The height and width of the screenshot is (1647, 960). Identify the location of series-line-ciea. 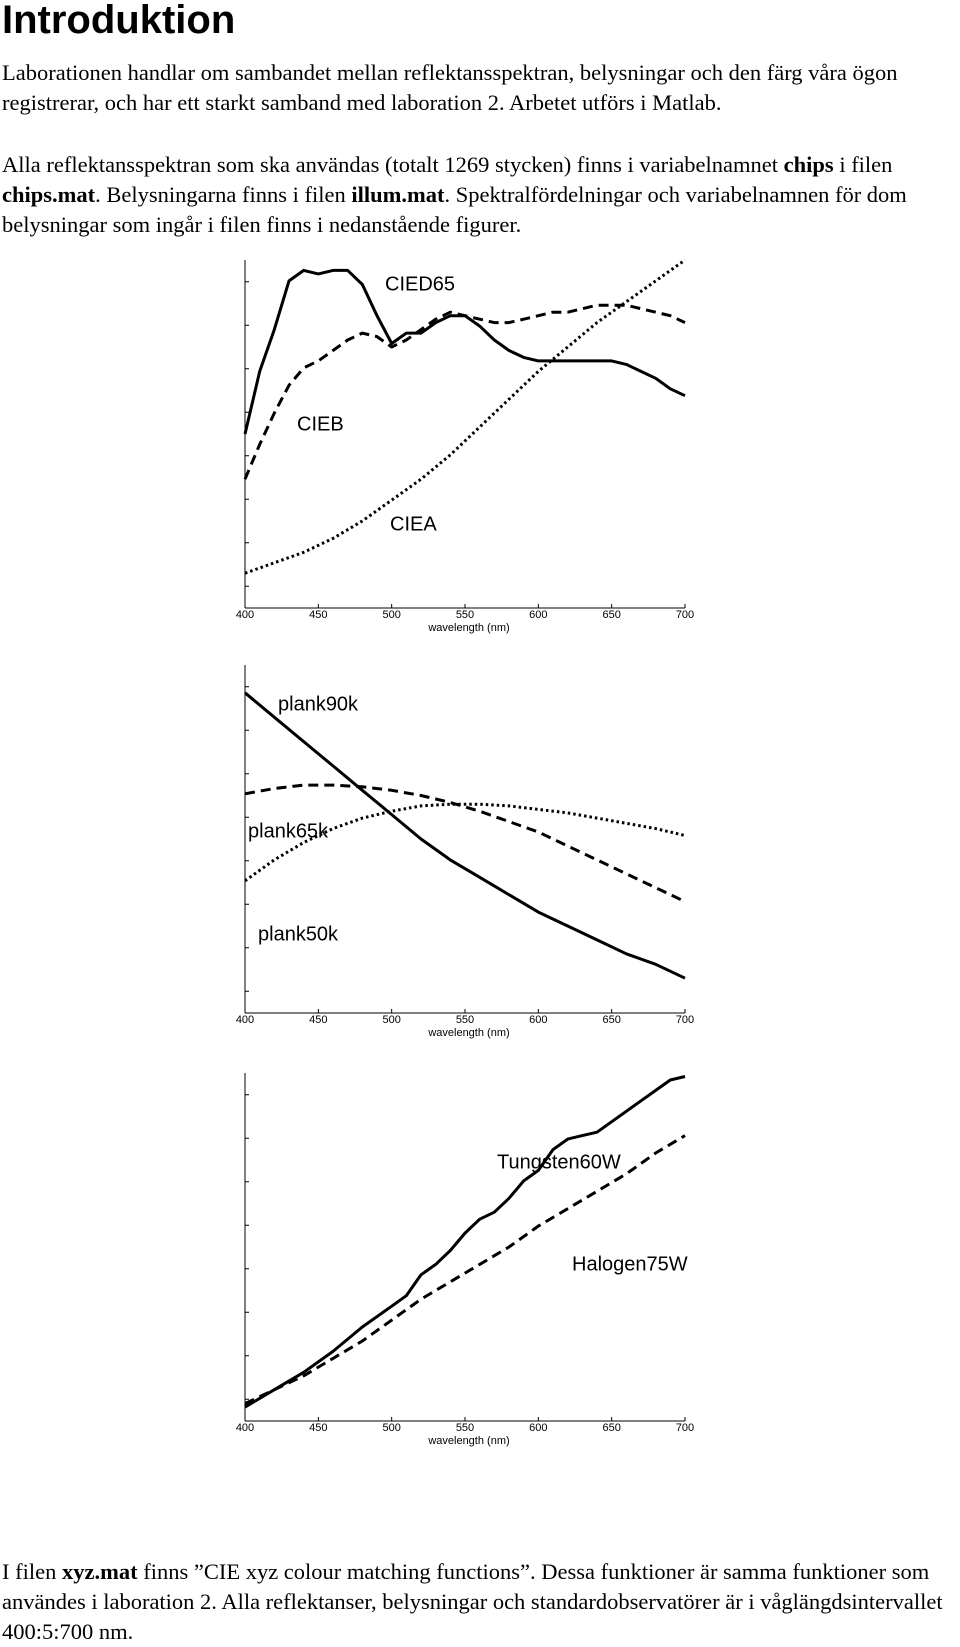
(465, 416).